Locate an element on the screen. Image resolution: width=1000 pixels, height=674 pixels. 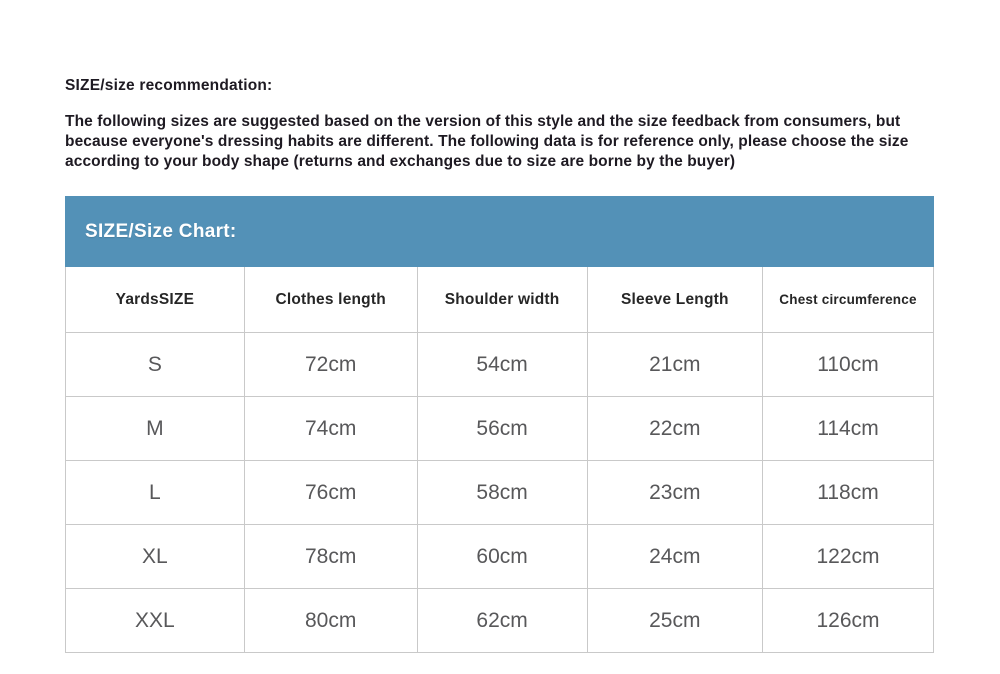
cell-size: M is located at coordinates (155, 428).